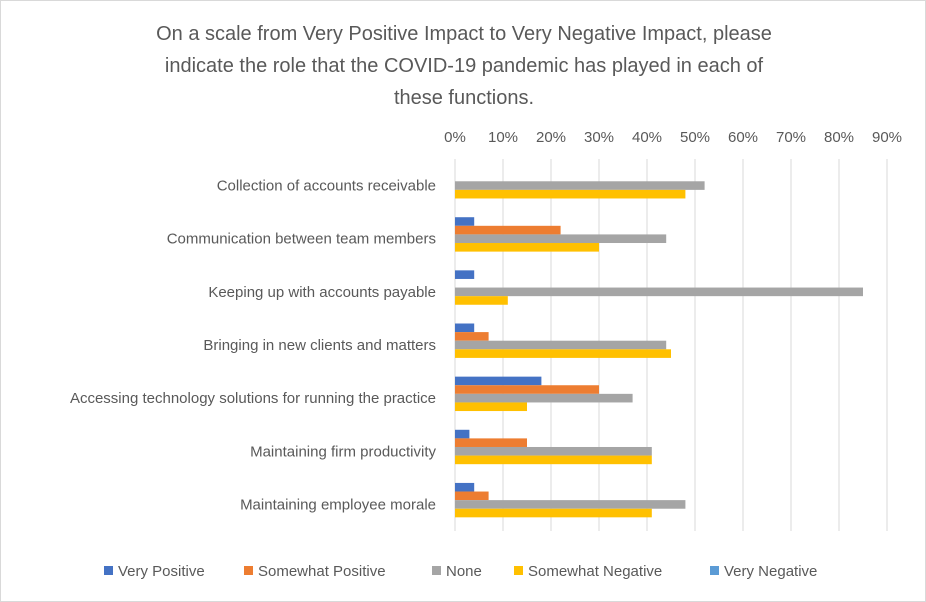 The height and width of the screenshot is (602, 926). What do you see at coordinates (599, 137) in the screenshot?
I see `x-tick-label: 30%` at bounding box center [599, 137].